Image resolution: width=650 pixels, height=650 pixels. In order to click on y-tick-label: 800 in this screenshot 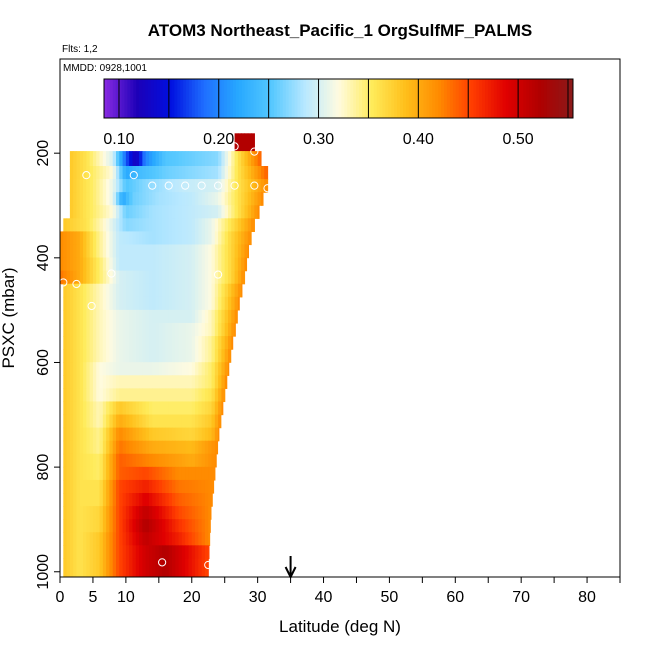, I will do `click(43, 467)`.